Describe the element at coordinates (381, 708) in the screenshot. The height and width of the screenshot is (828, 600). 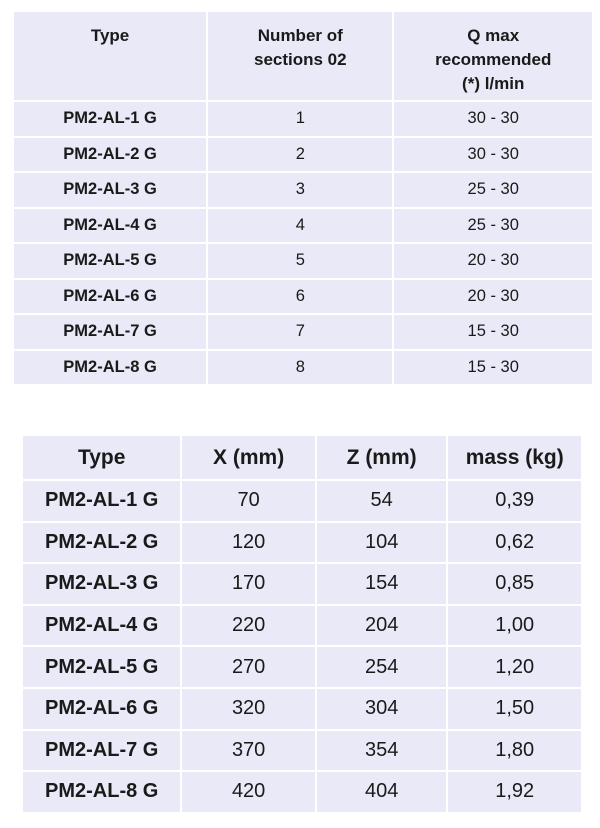
I see `cell-z: 304` at that location.